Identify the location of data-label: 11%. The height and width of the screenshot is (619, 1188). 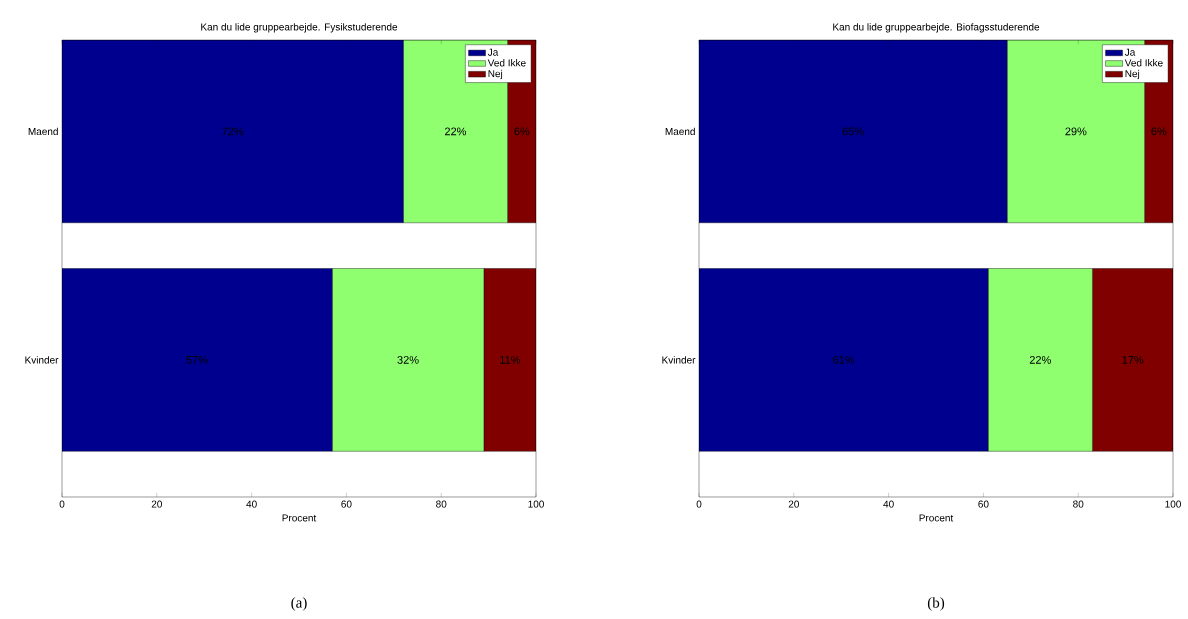
(510, 360).